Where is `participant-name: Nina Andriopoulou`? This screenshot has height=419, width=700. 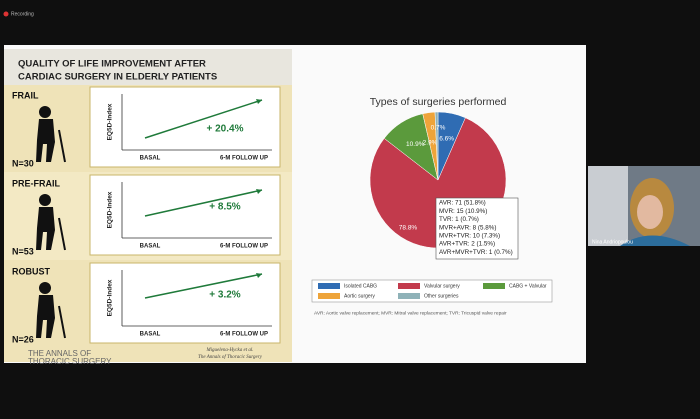
participant-name: Nina Andriopoulou is located at coordinates (612, 242).